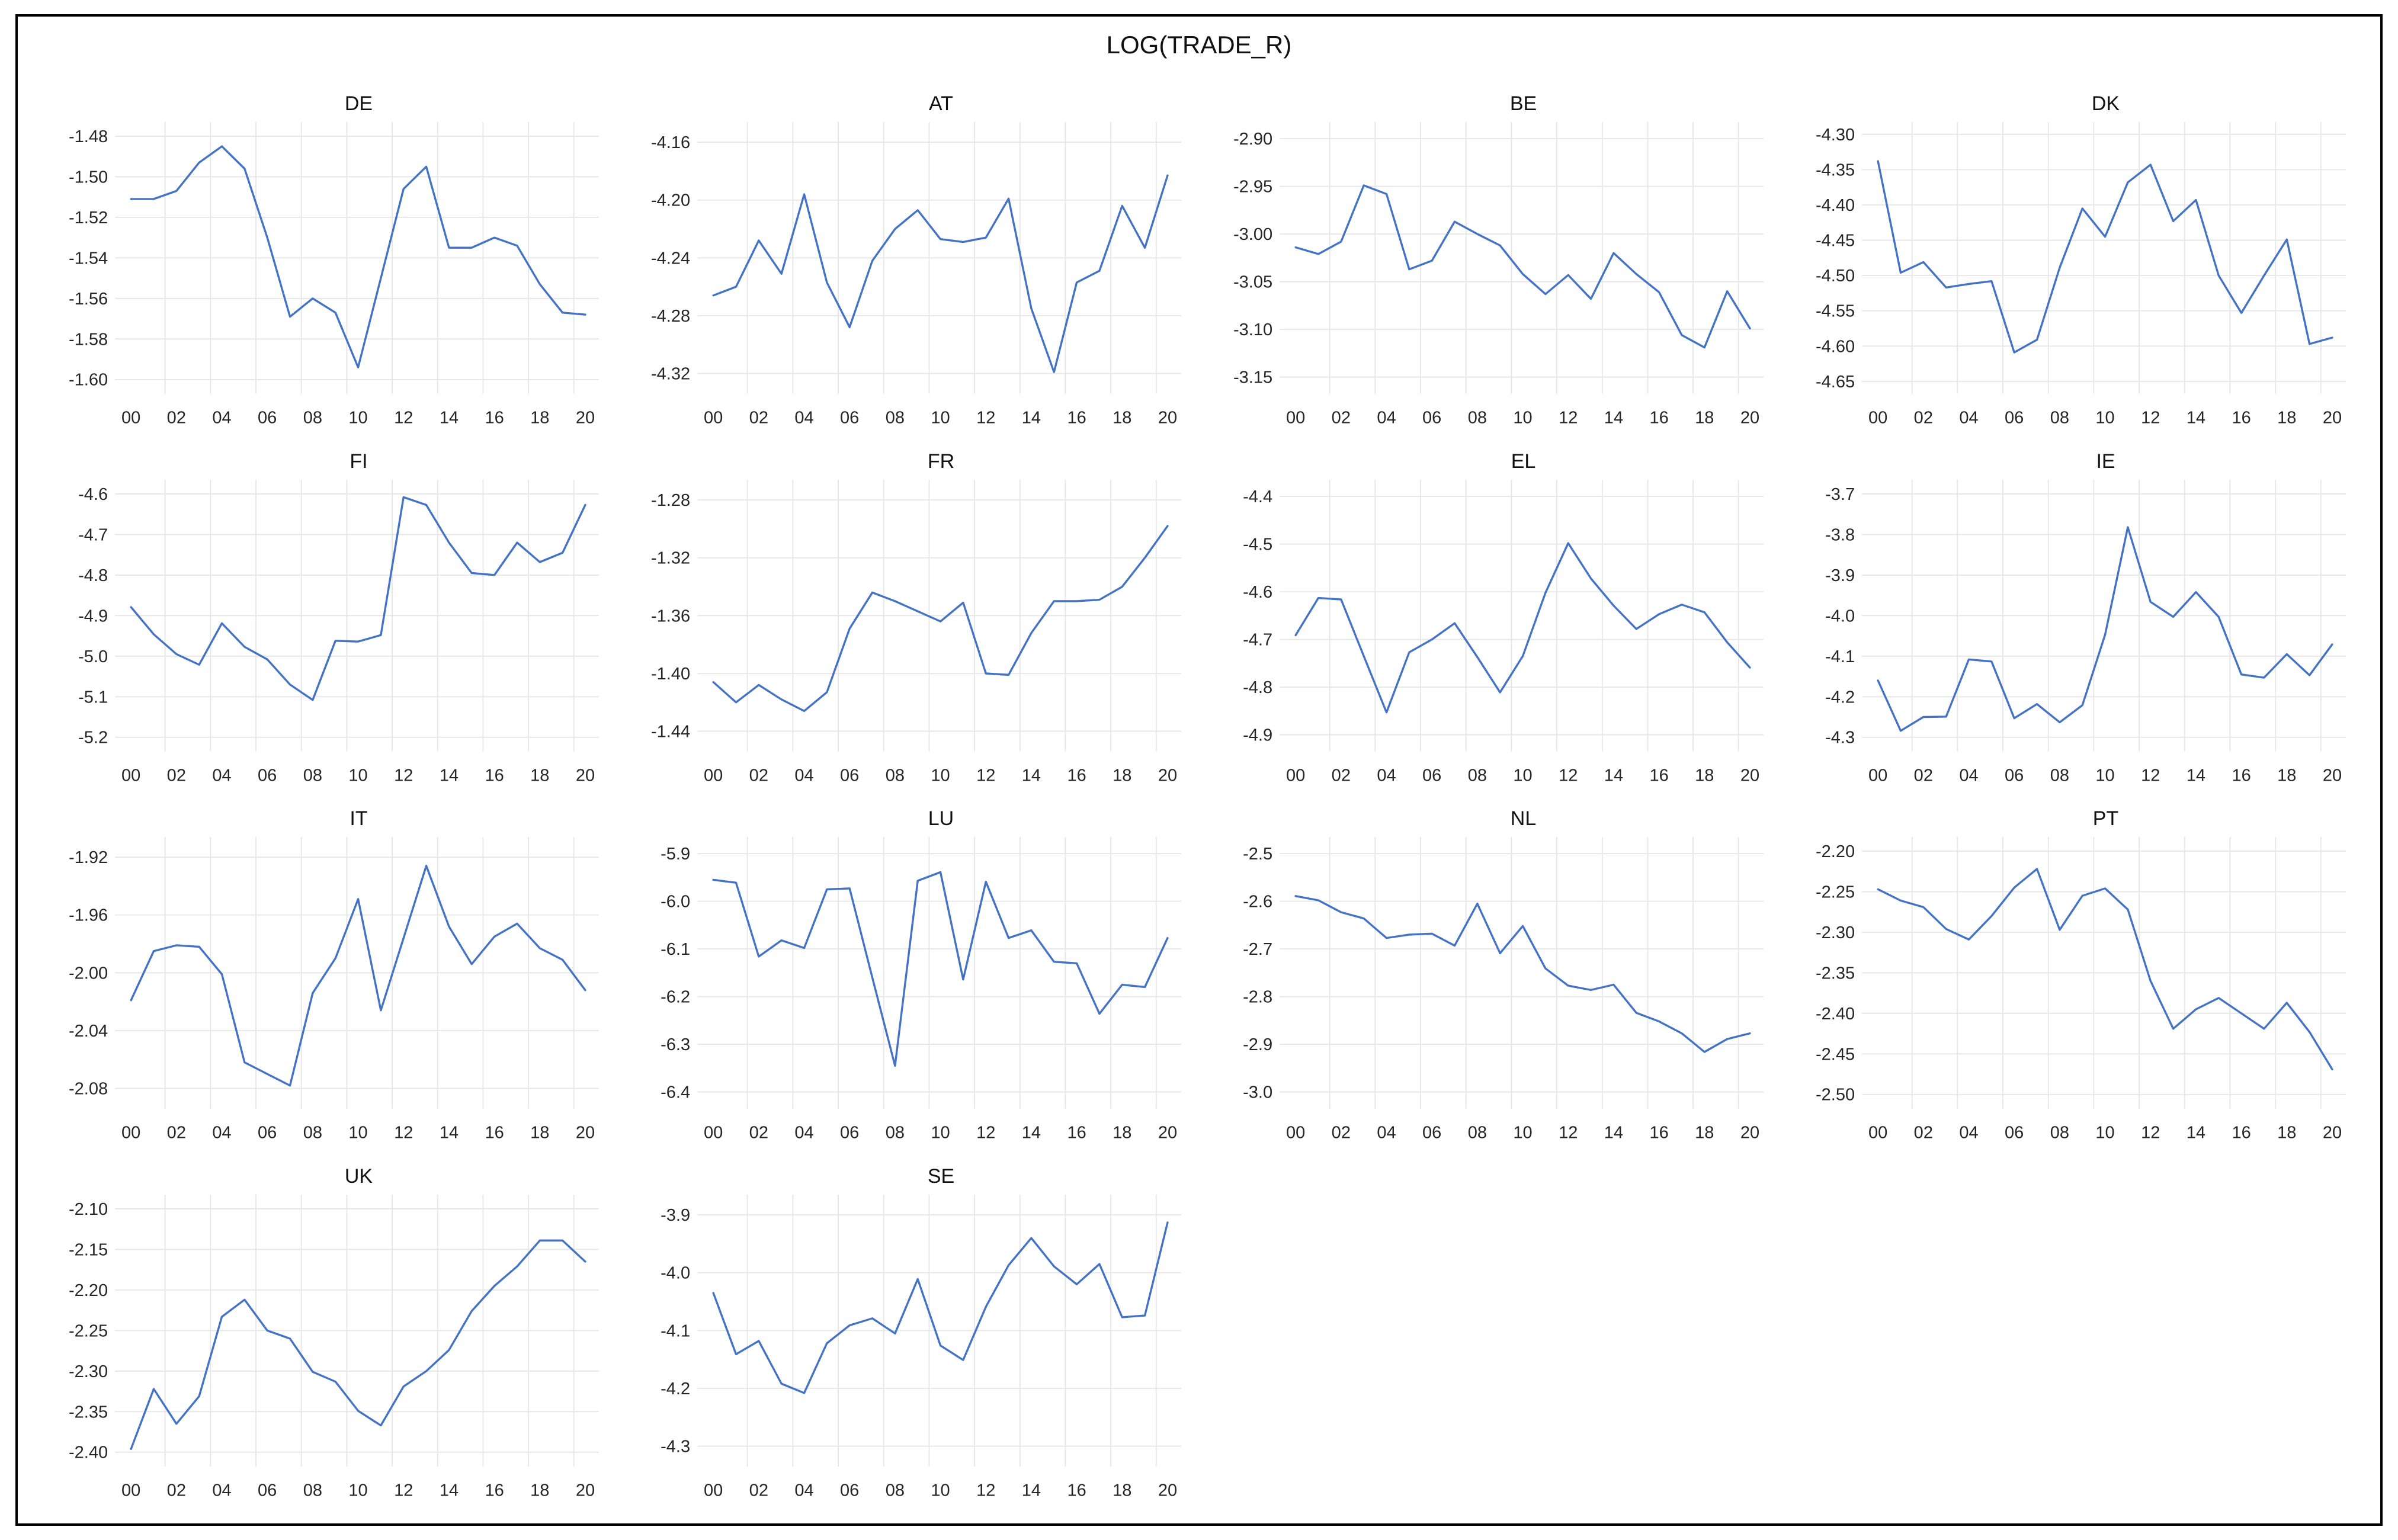 Image resolution: width=2398 pixels, height=1540 pixels. I want to click on y-tick-label: -2.04, so click(88, 1031).